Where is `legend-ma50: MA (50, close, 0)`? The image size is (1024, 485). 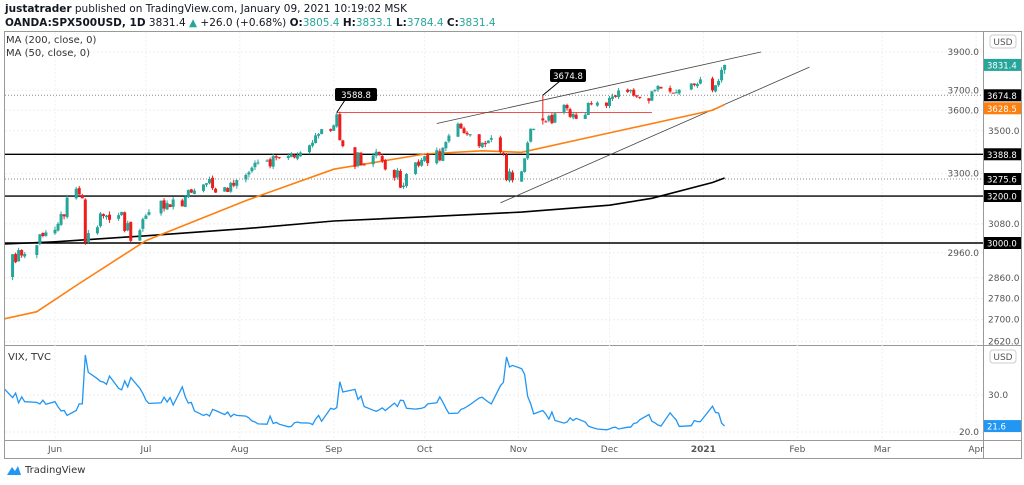
legend-ma50: MA (50, close, 0) is located at coordinates (48, 53).